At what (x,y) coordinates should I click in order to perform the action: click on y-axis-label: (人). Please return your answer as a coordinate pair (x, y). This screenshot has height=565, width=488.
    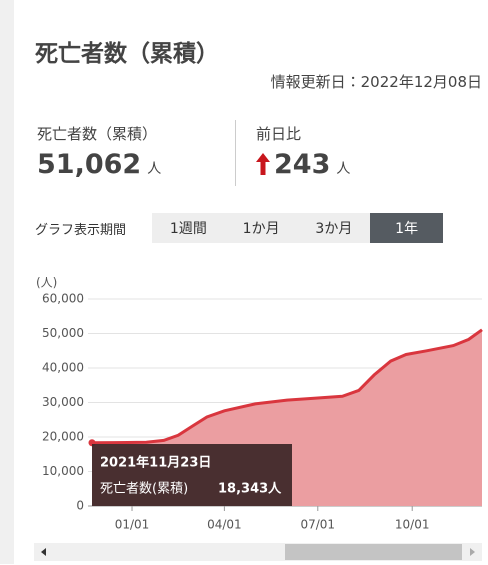
    Looking at the image, I should click on (46, 283).